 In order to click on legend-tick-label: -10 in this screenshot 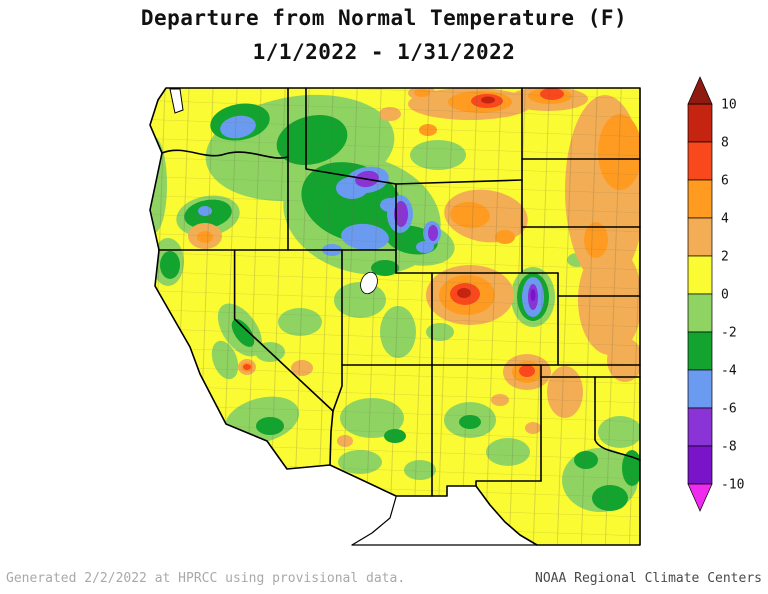, I will do `click(732, 485)`.